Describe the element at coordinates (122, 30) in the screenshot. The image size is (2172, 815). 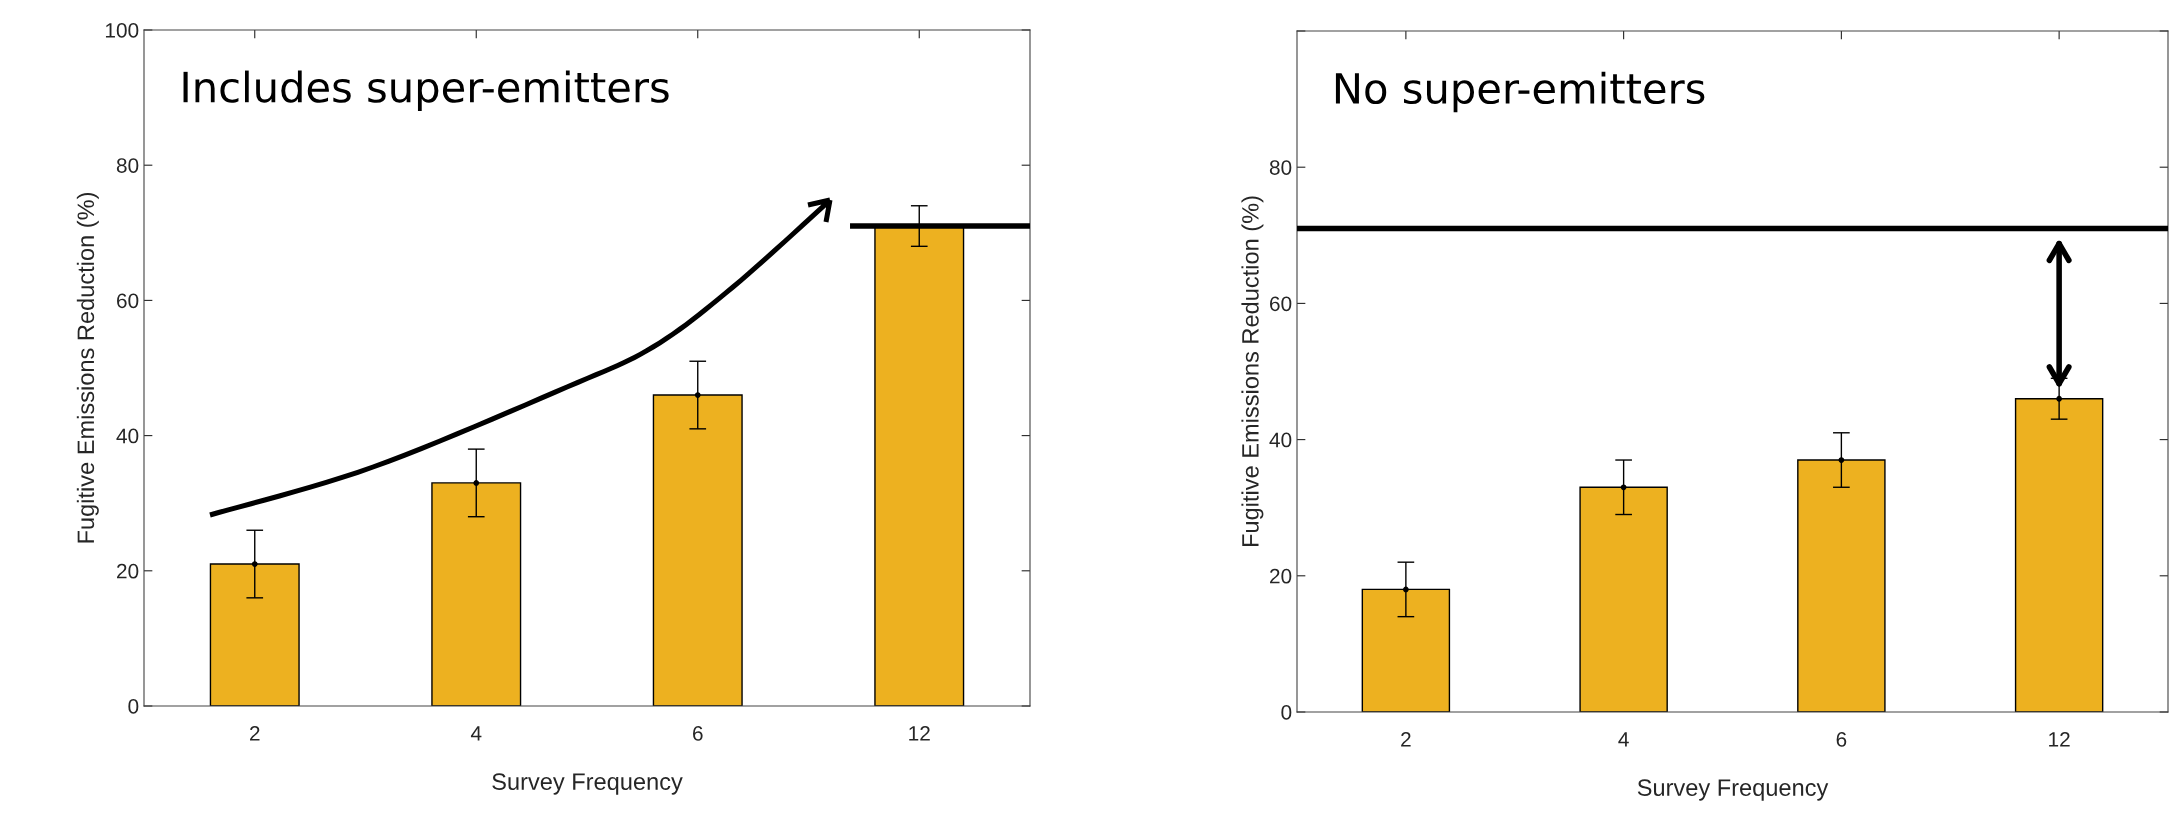
I see `y-tick-label: 100` at that location.